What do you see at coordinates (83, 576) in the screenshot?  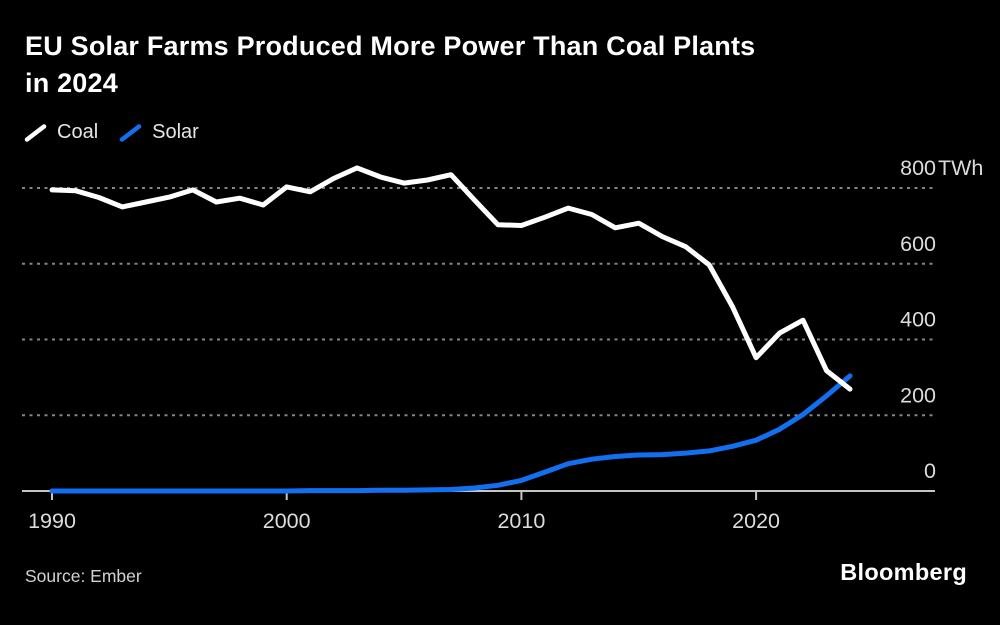 I see `source-note: Source: Ember` at bounding box center [83, 576].